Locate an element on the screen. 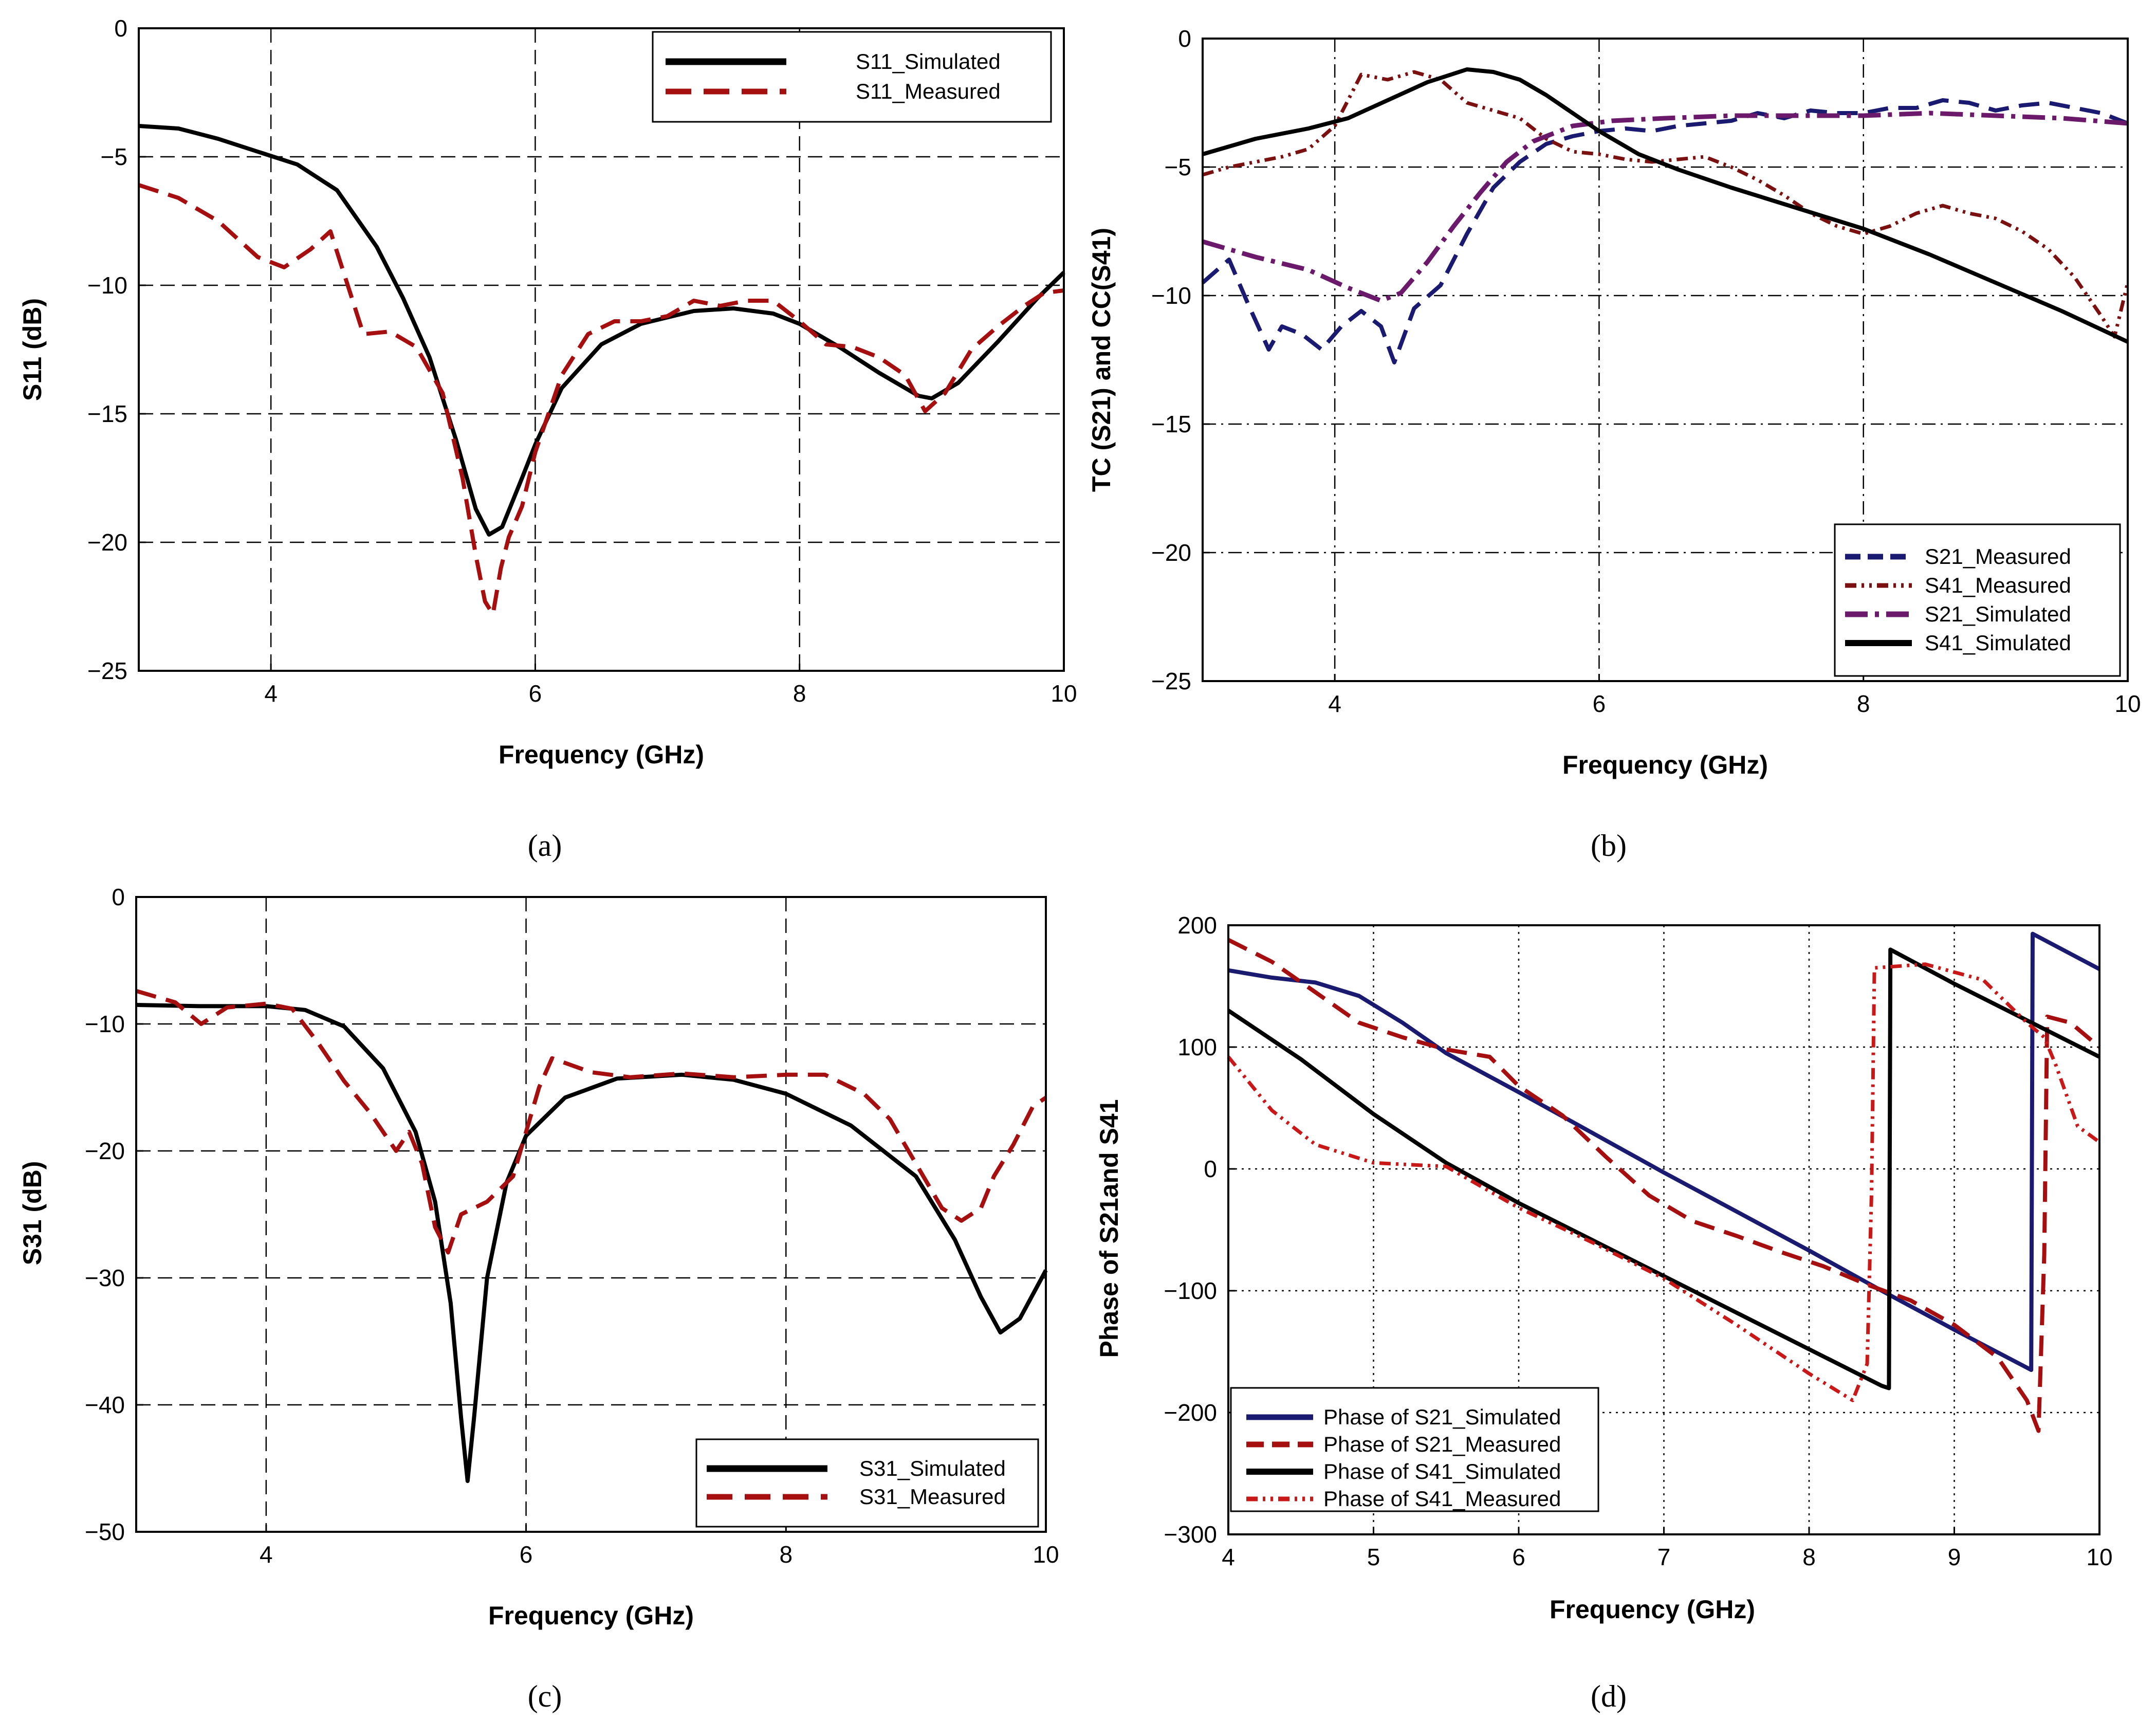 This screenshot has width=2156, height=1722. panel-b-legend-label-1: S41_Measured is located at coordinates (1998, 585).